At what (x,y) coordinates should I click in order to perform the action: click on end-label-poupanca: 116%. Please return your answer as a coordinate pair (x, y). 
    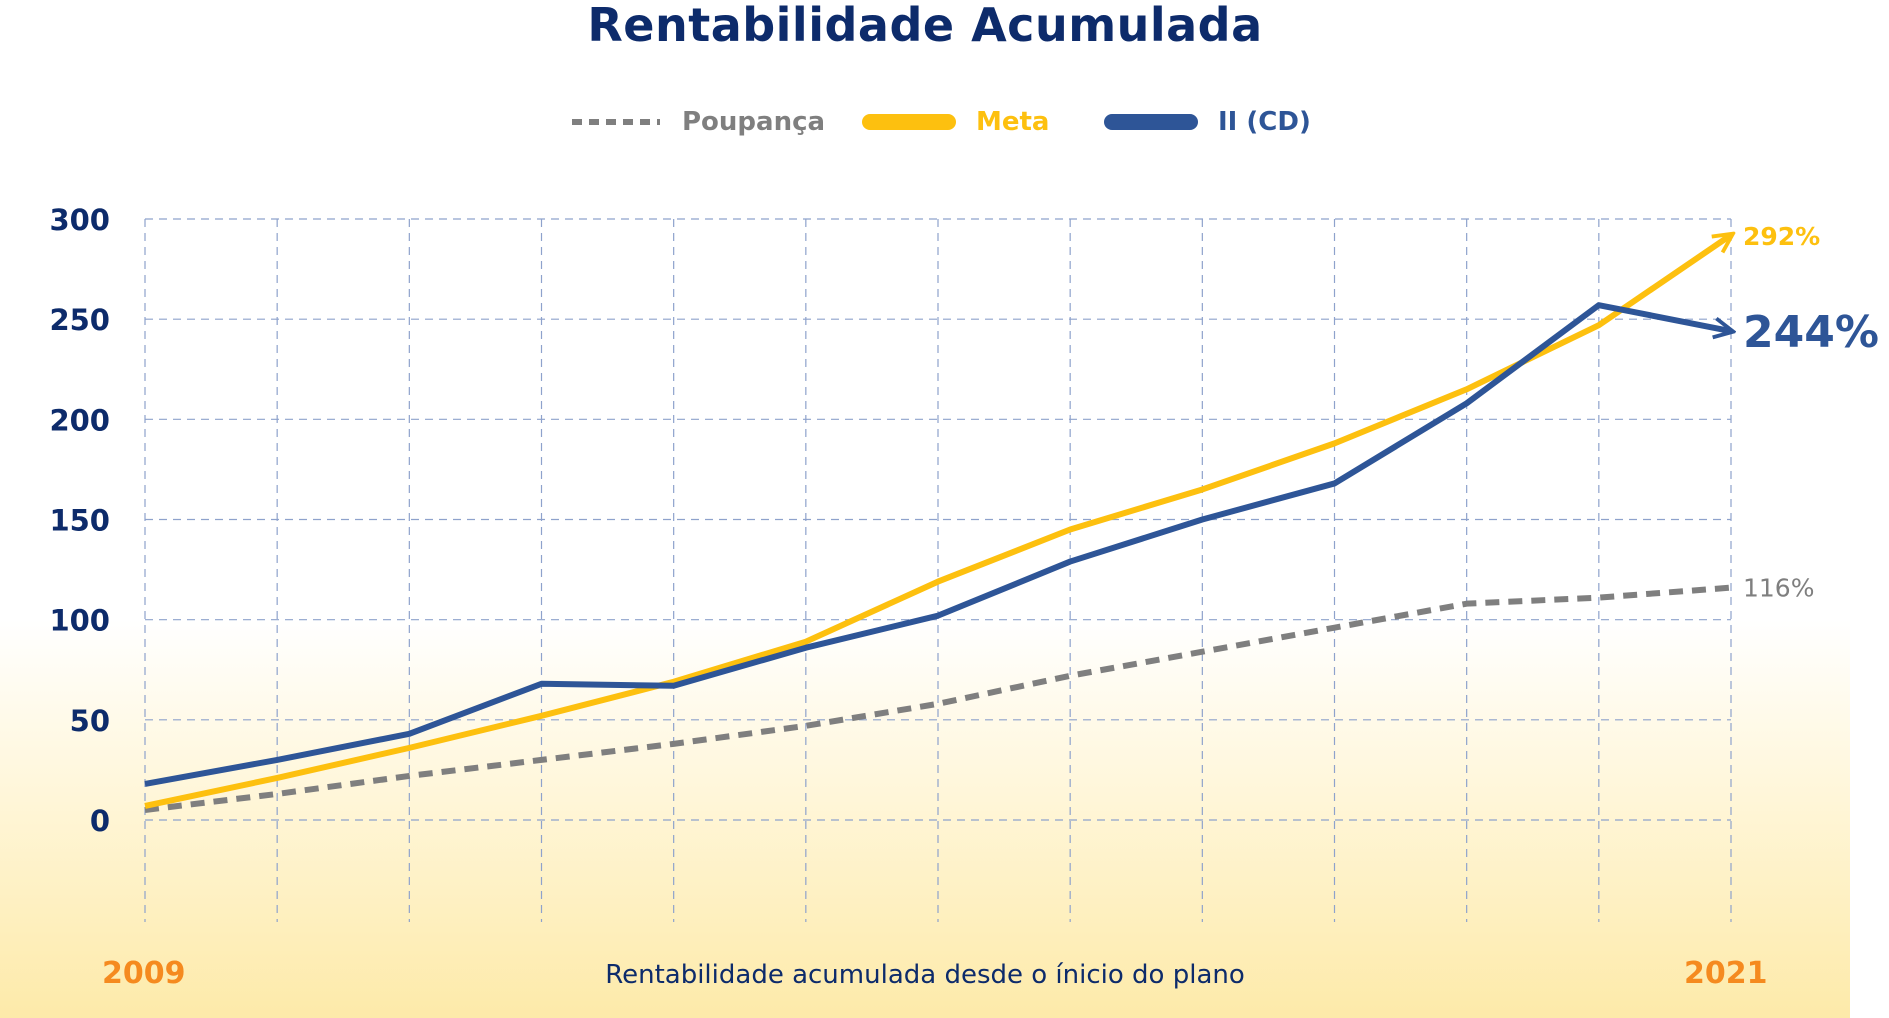
    Looking at the image, I should click on (1778, 588).